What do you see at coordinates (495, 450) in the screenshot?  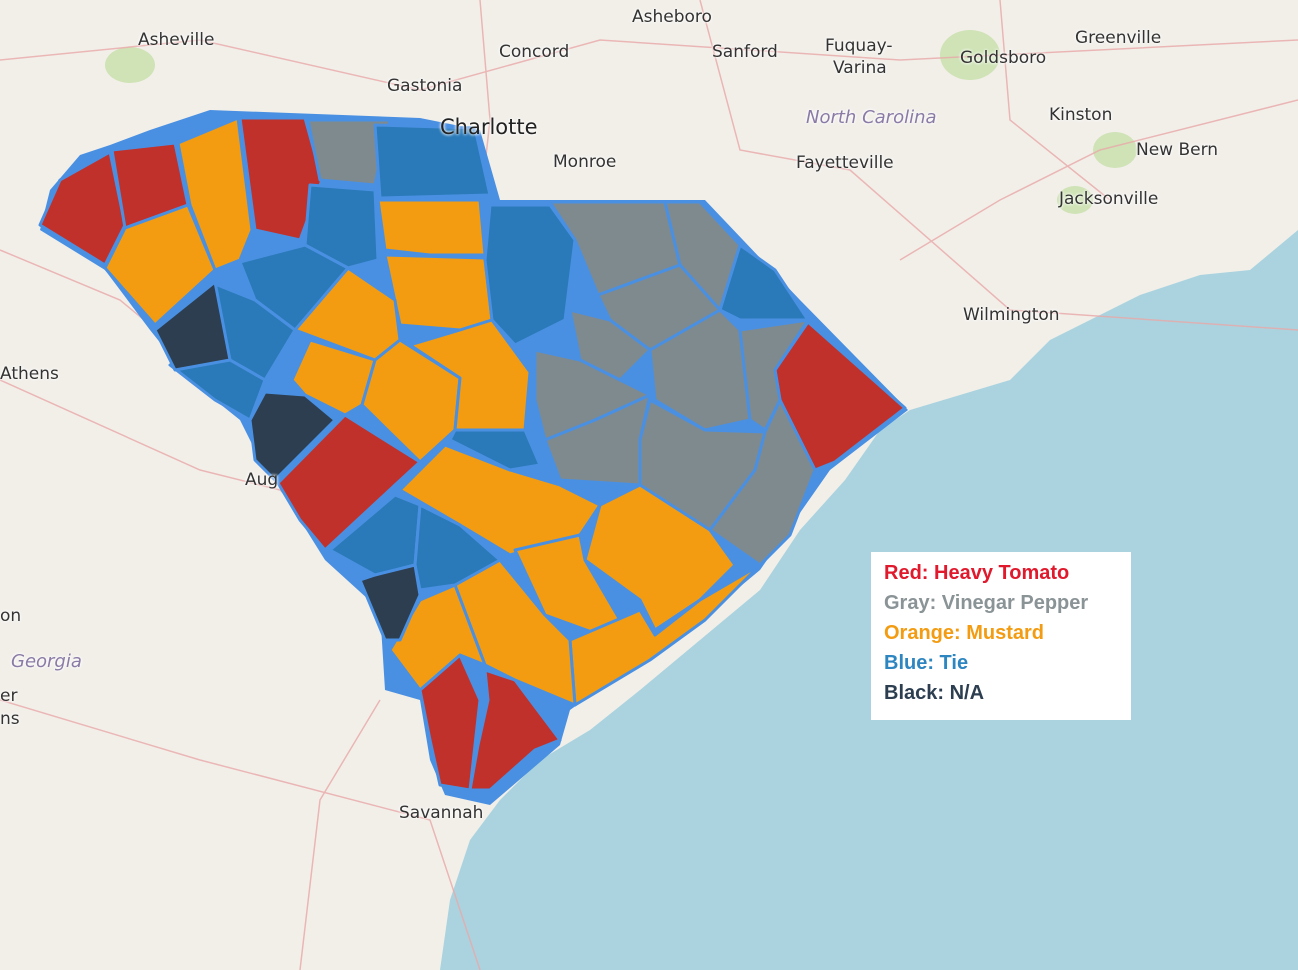 I see `county-calhoun` at bounding box center [495, 450].